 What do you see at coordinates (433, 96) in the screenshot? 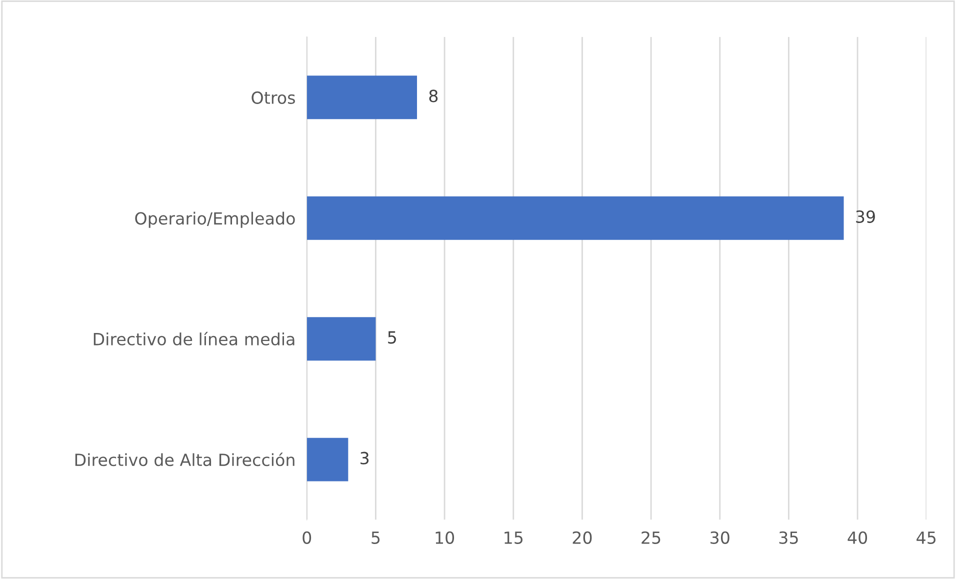
I see `data-label: 8` at bounding box center [433, 96].